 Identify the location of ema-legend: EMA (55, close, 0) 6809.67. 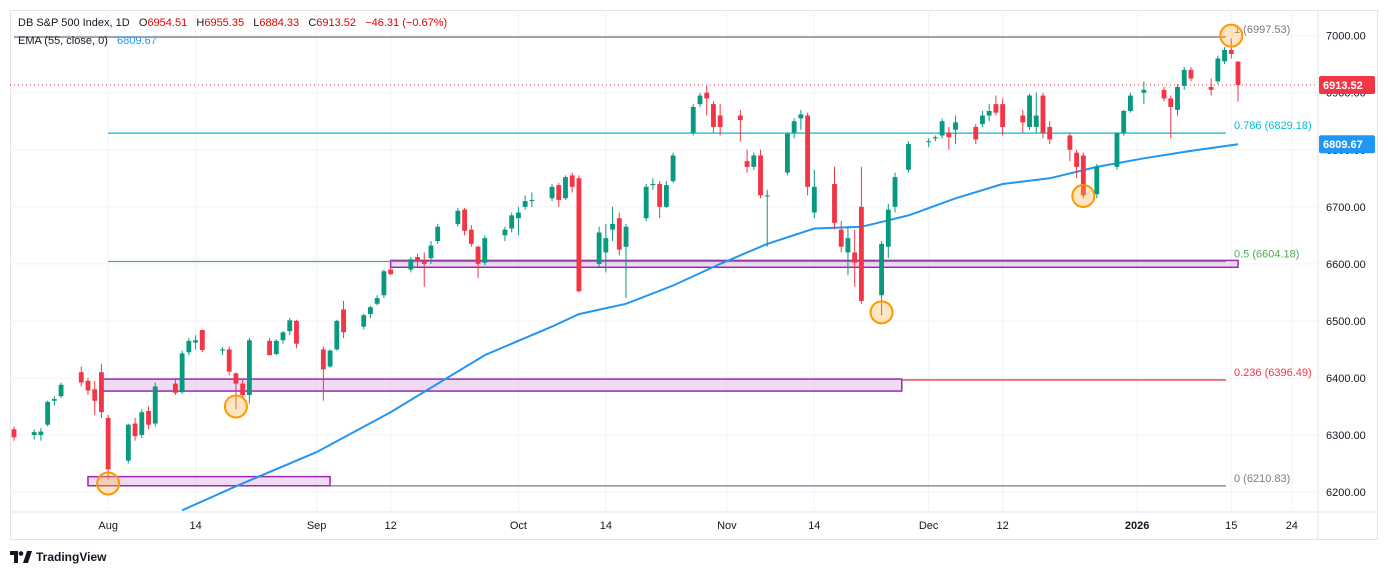
(87, 41).